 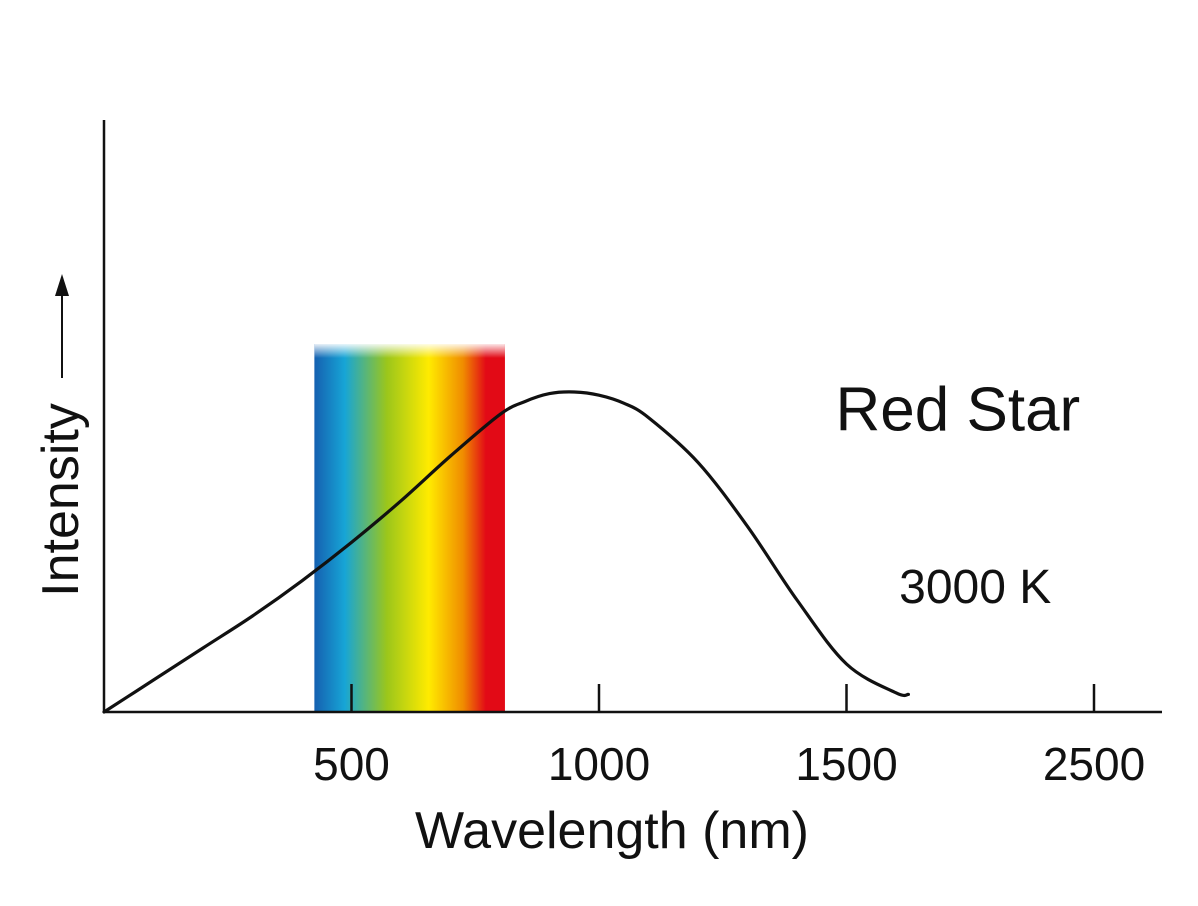 I want to click on star-name-label: Red Star, so click(x=958, y=409).